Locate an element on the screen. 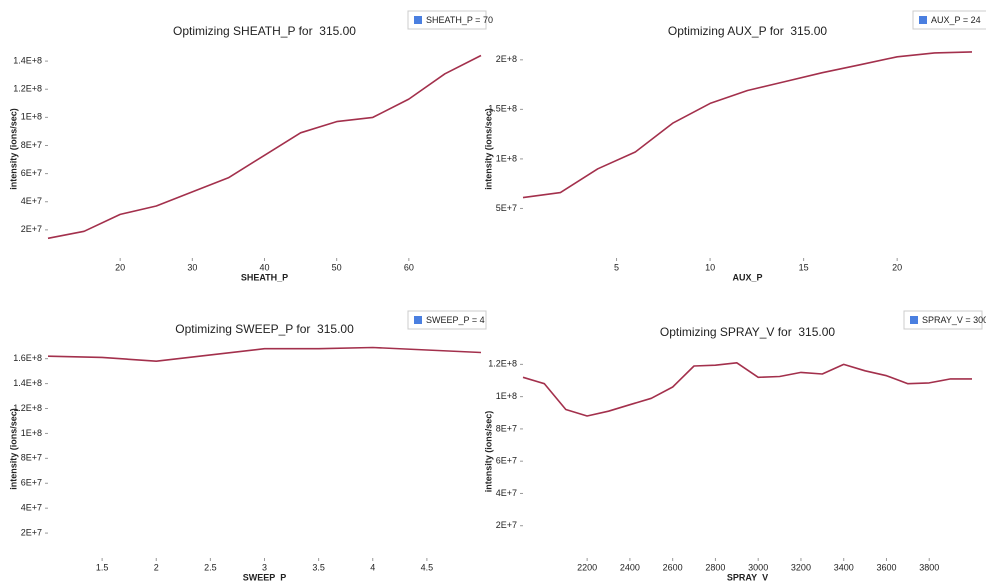 This screenshot has height=581, width=986. x-tick-label: 3600 is located at coordinates (886, 567).